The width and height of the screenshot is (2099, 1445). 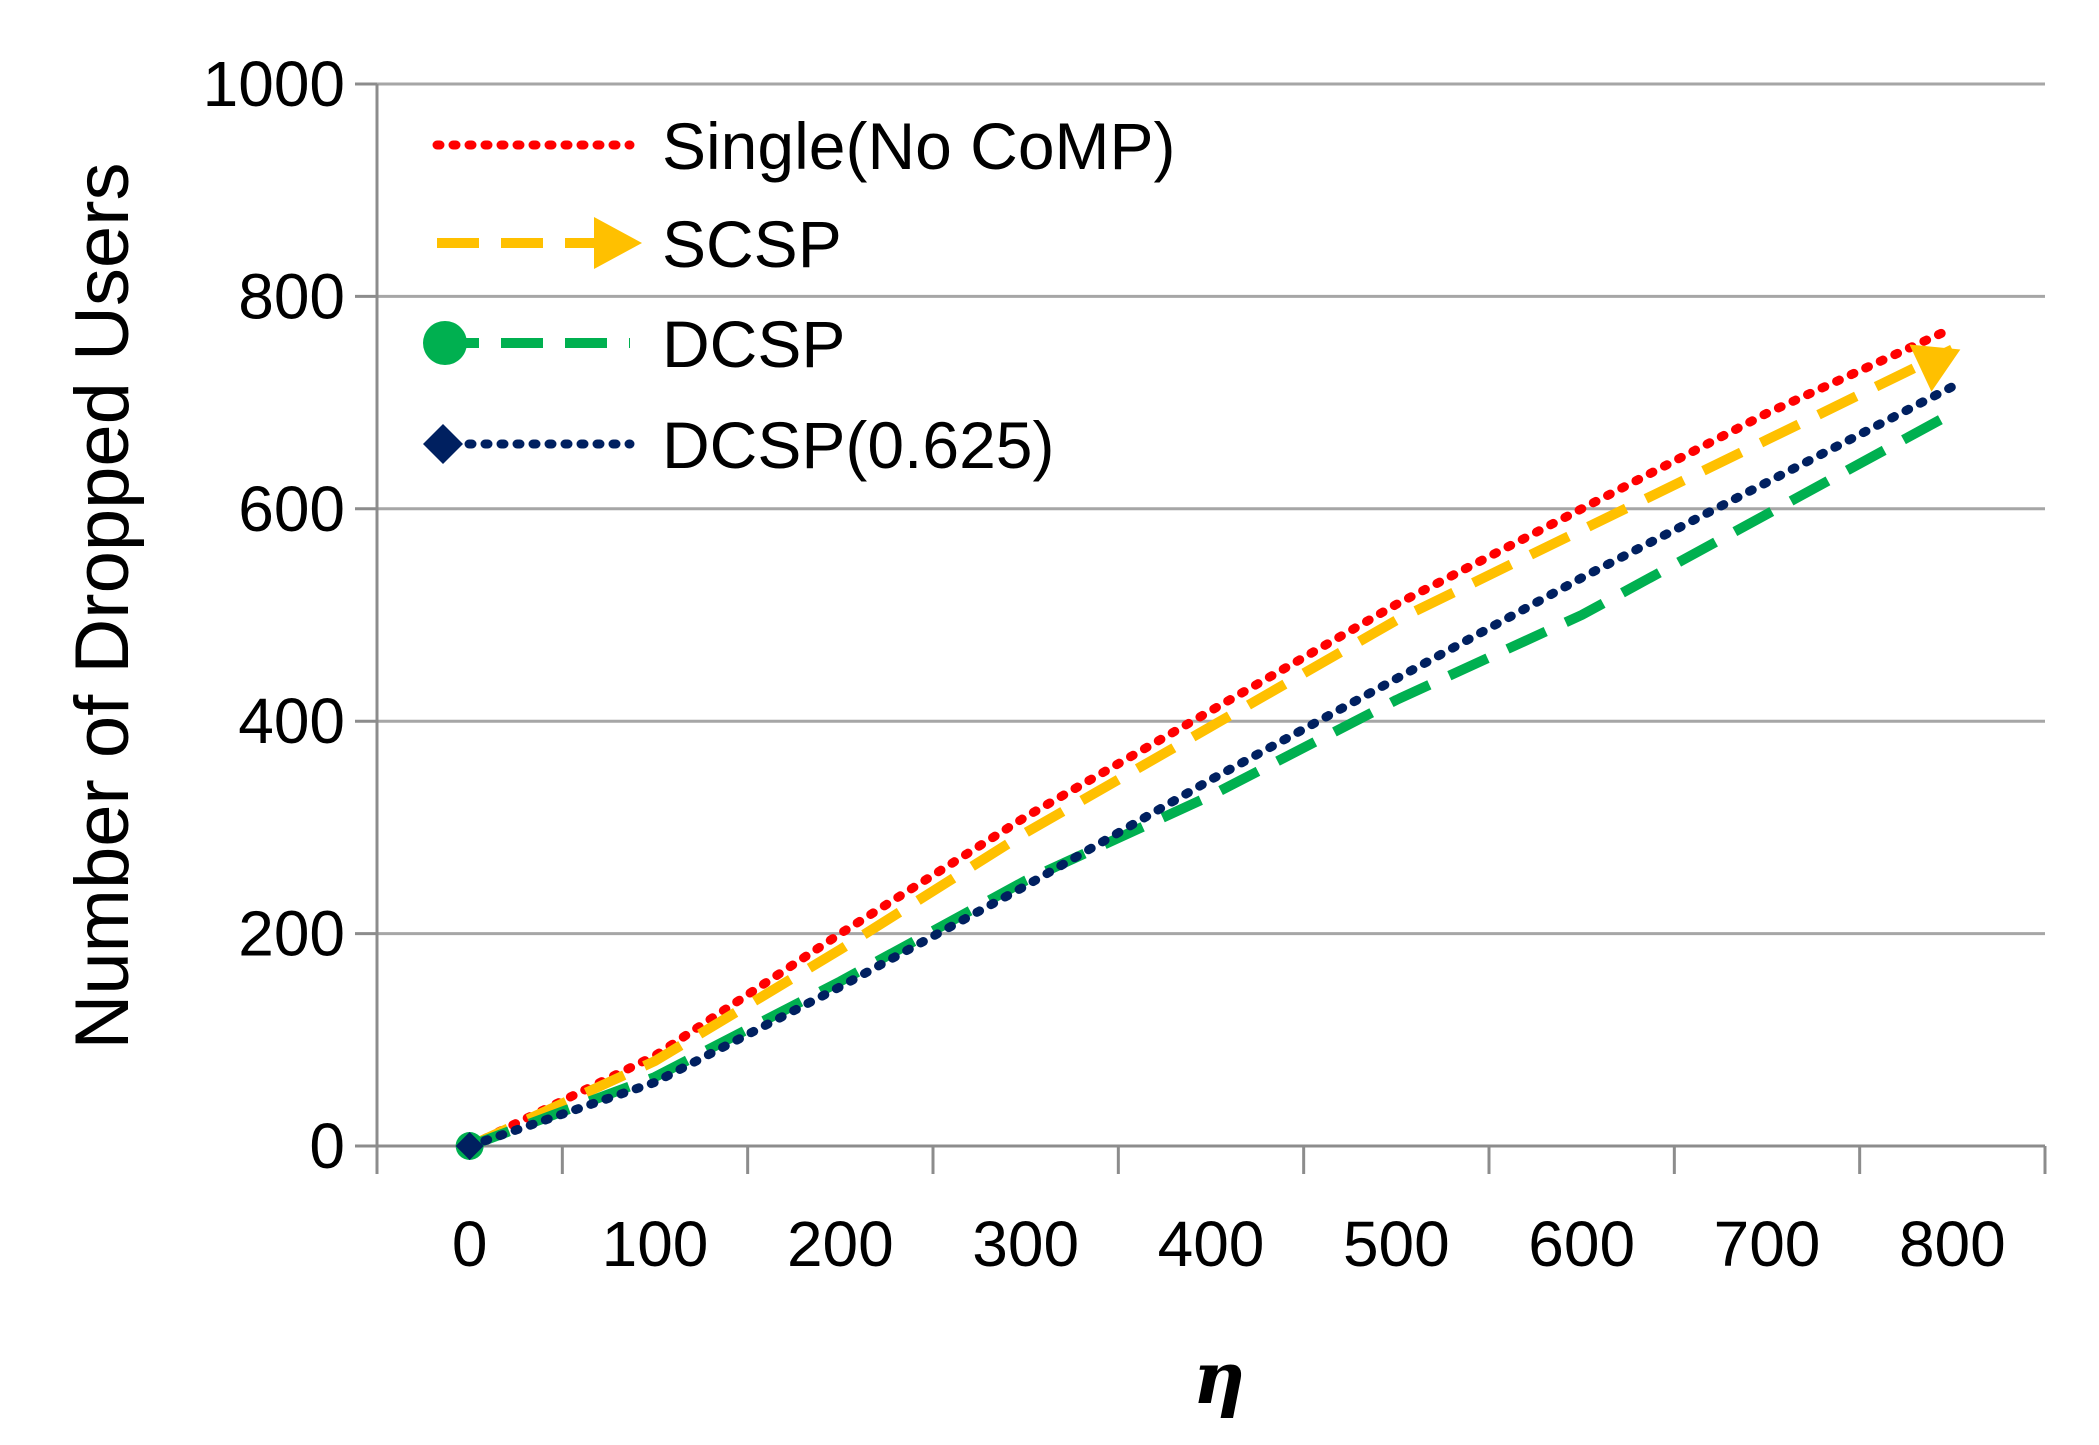 I want to click on y-tick-label: 400, so click(x=291, y=721).